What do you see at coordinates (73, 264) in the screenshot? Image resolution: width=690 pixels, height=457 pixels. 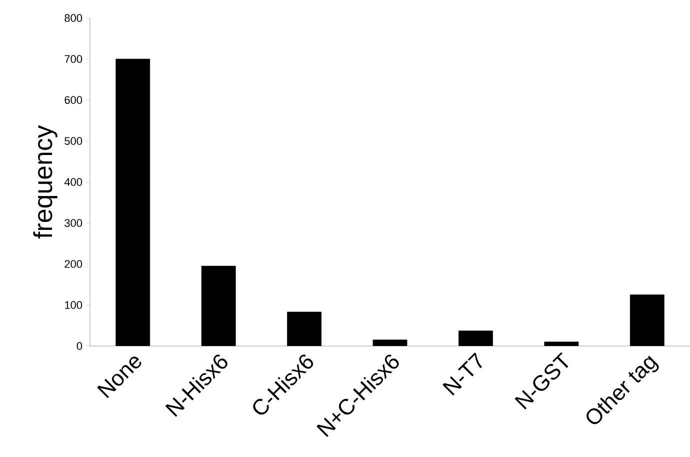 I see `y-tick-label: 200` at bounding box center [73, 264].